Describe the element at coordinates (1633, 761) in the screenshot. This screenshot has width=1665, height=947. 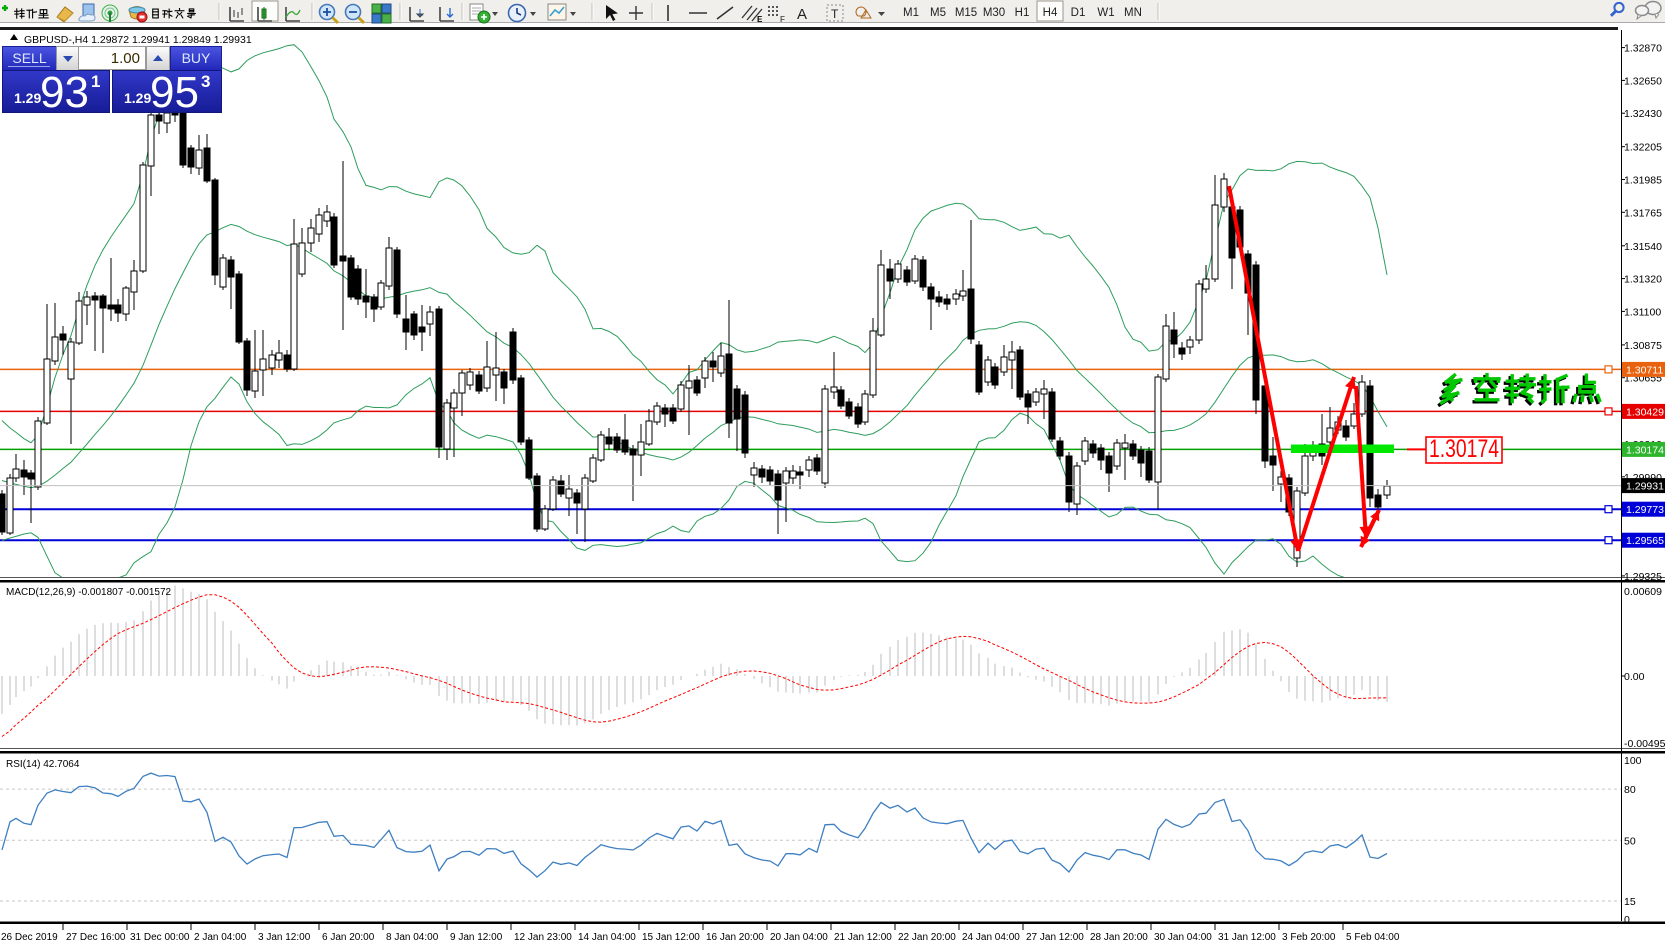
I see `svg-text: 100` at that location.